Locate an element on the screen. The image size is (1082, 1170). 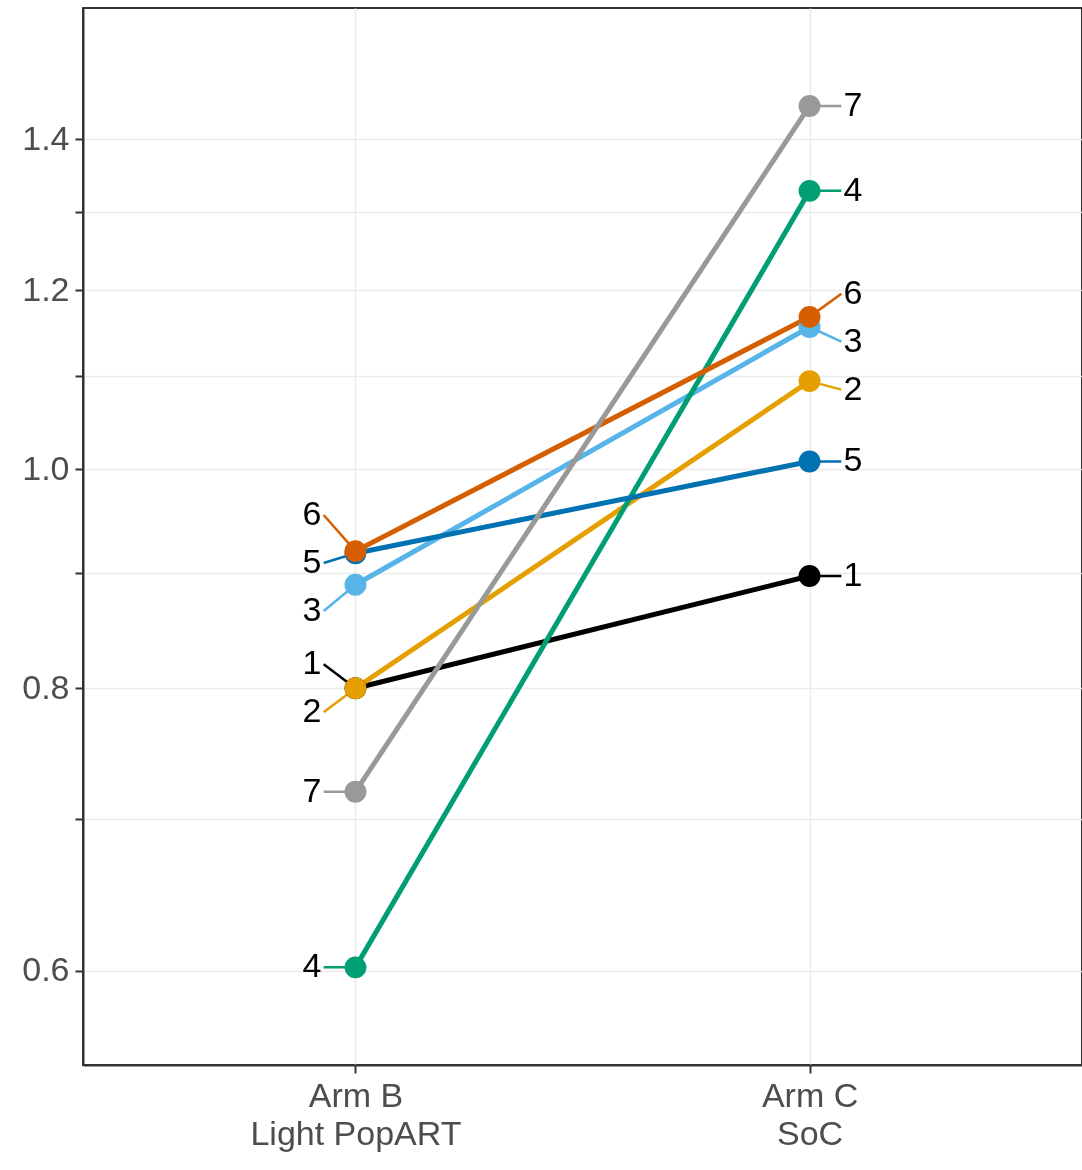
x-tick-label: Arm B Light PopART is located at coordinates (356, 1113).